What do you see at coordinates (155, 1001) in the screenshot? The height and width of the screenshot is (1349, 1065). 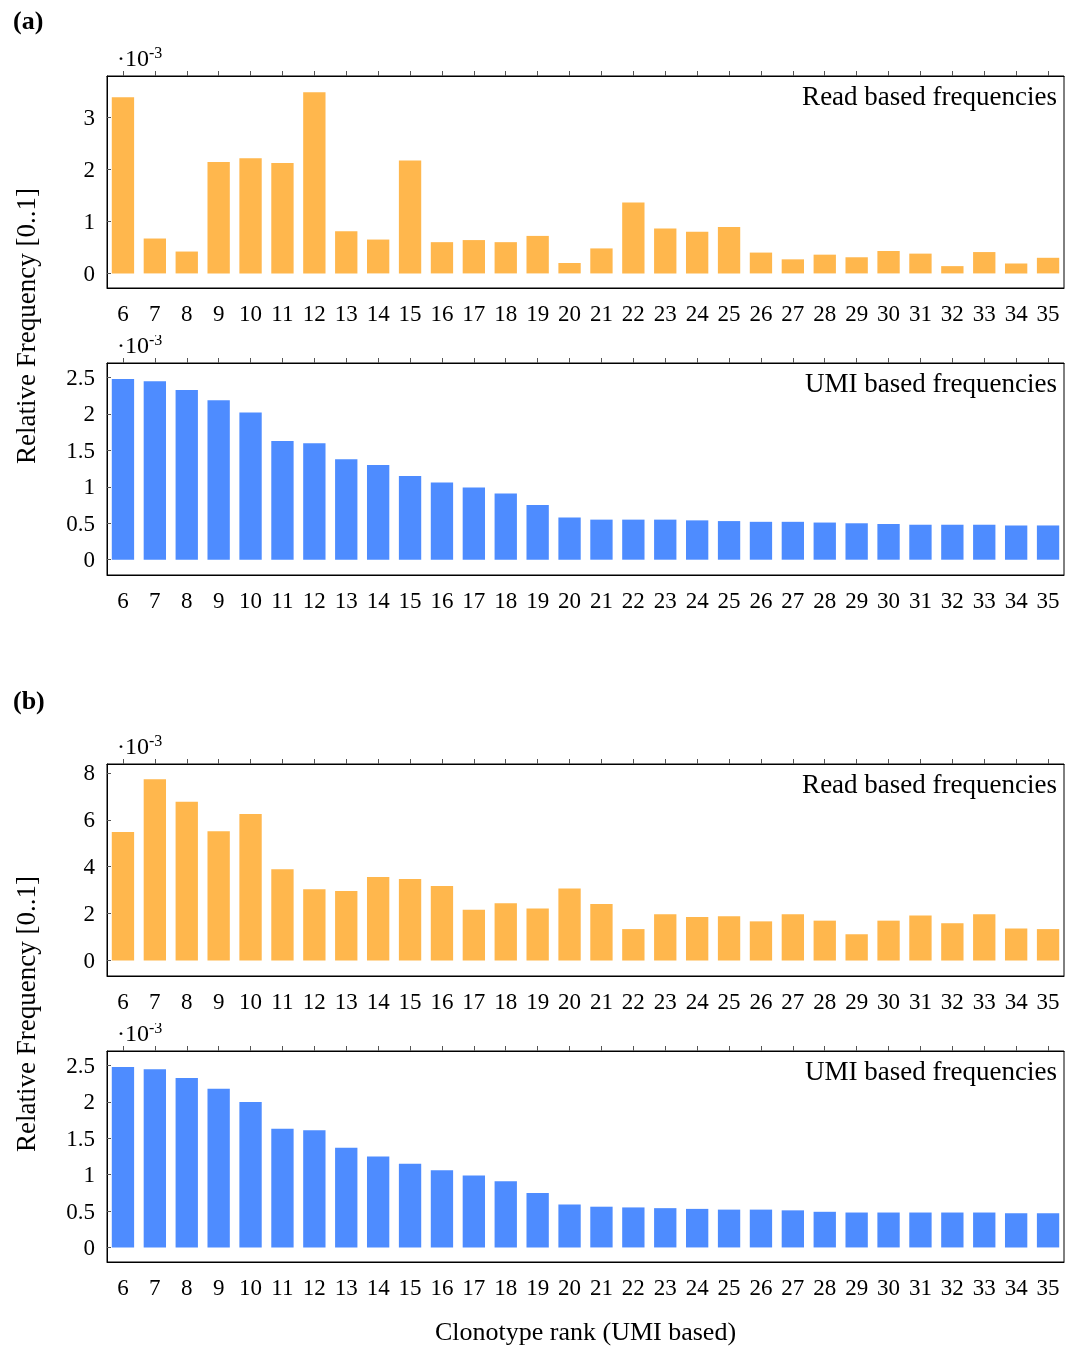 I see `x-tick-label: 7` at bounding box center [155, 1001].